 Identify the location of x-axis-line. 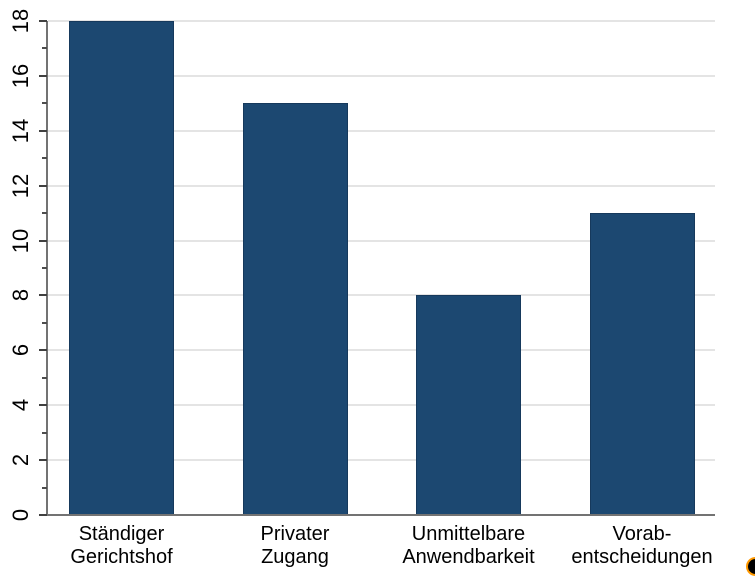
(380, 515).